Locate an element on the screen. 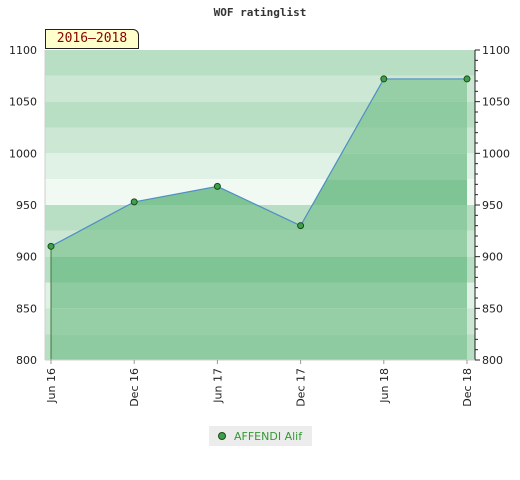 The height and width of the screenshot is (480, 520). x-tick-label: Dec 17 is located at coordinates (301, 387).